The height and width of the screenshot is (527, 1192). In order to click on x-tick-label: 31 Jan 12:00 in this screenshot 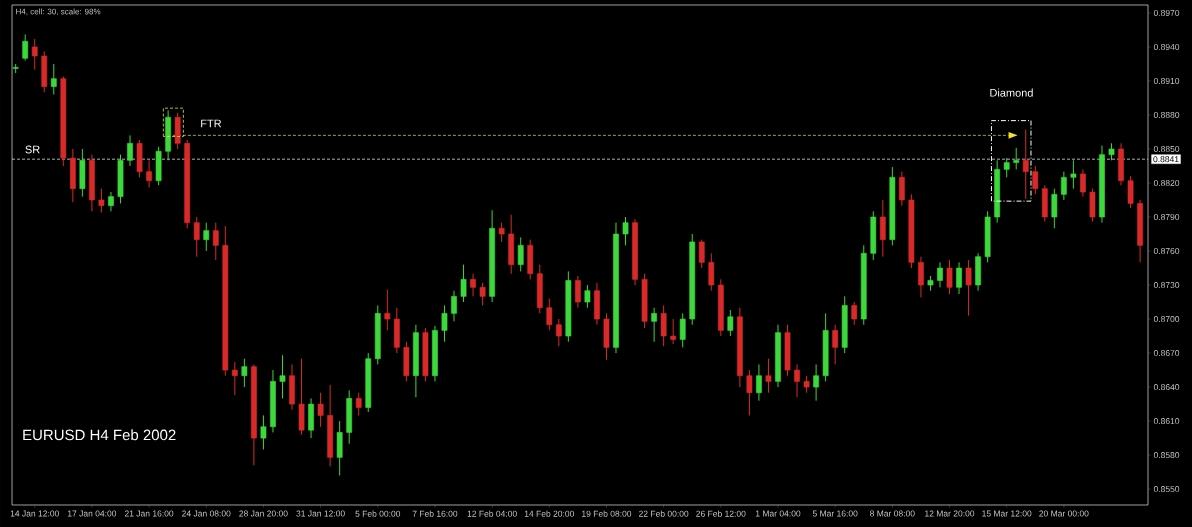, I will do `click(320, 513)`.